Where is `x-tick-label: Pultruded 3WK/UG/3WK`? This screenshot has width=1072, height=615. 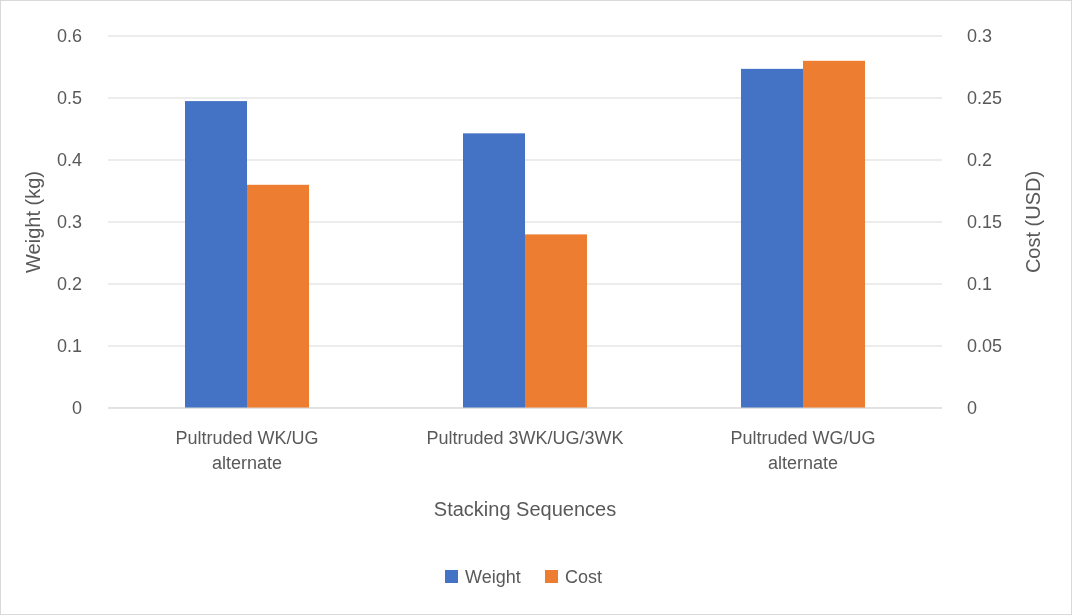
x-tick-label: Pultruded 3WK/UG/3WK is located at coordinates (525, 438).